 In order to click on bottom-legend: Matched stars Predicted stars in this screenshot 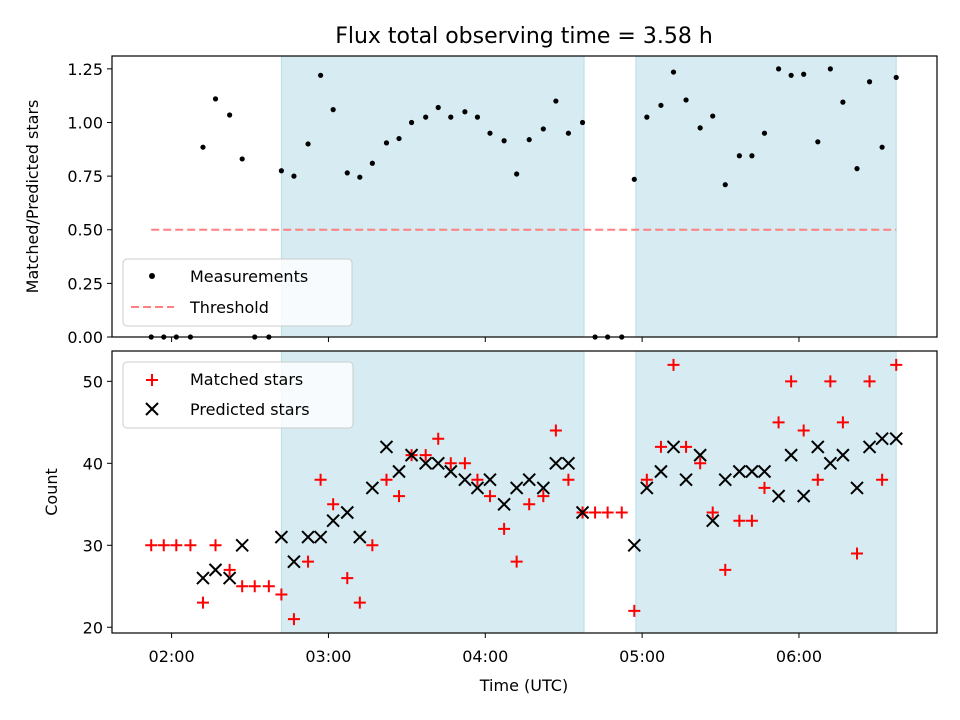, I will do `click(238, 395)`.